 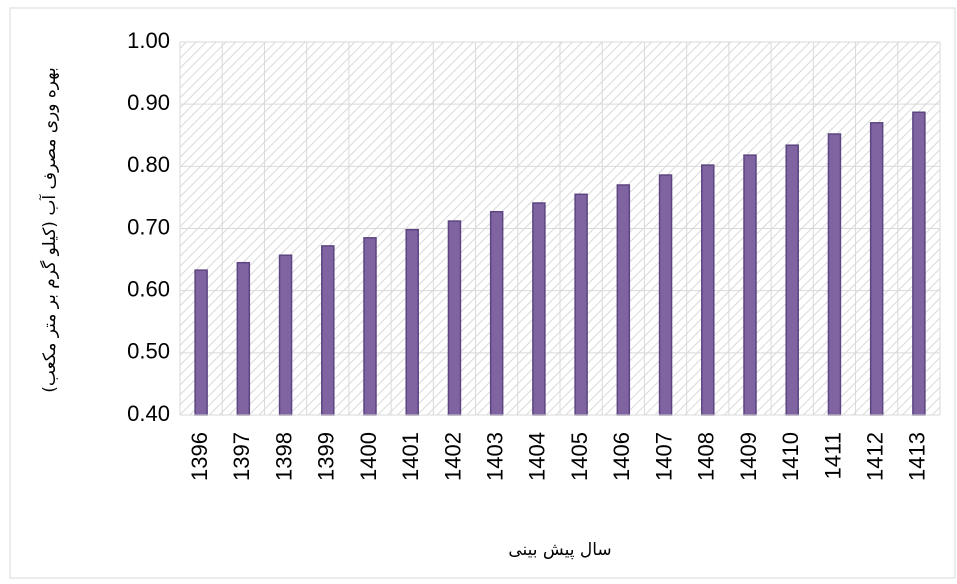 What do you see at coordinates (874, 456) in the screenshot?
I see `x-tick-label: 1412` at bounding box center [874, 456].